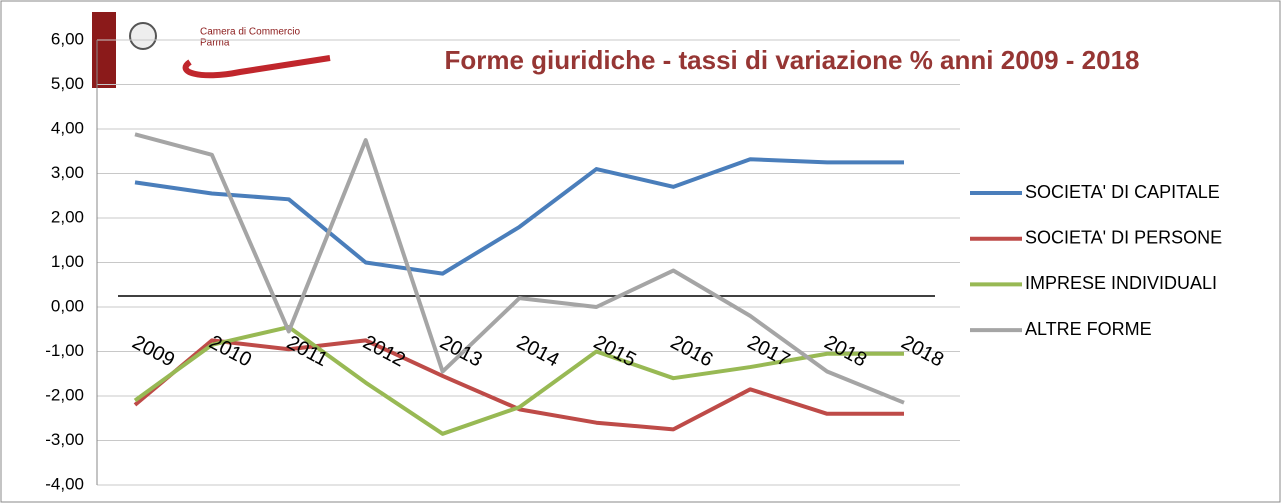 The height and width of the screenshot is (504, 1282). What do you see at coordinates (64, 483) in the screenshot?
I see `y-tick-label: -4,00` at bounding box center [64, 483].